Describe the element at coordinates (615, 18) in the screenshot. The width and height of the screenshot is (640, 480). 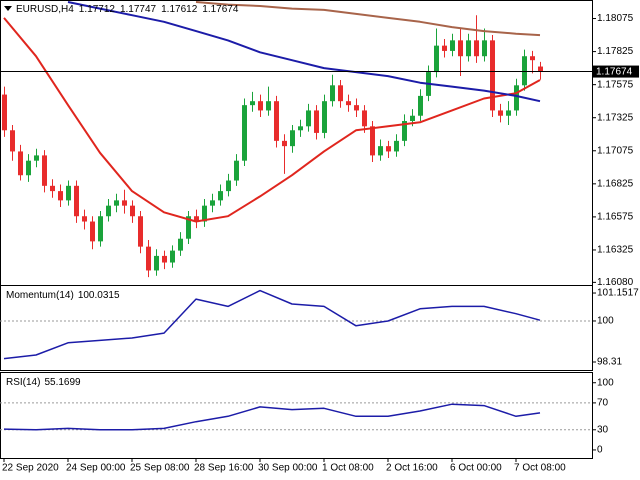
I see `y-tick-label: 1.18075` at that location.